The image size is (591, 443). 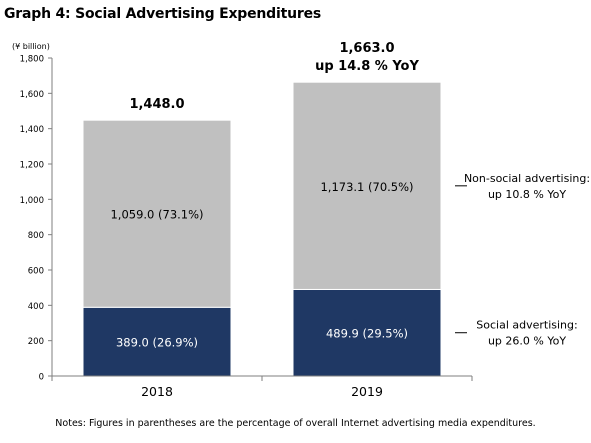 I want to click on y-tick-label: 400, so click(x=36, y=307).